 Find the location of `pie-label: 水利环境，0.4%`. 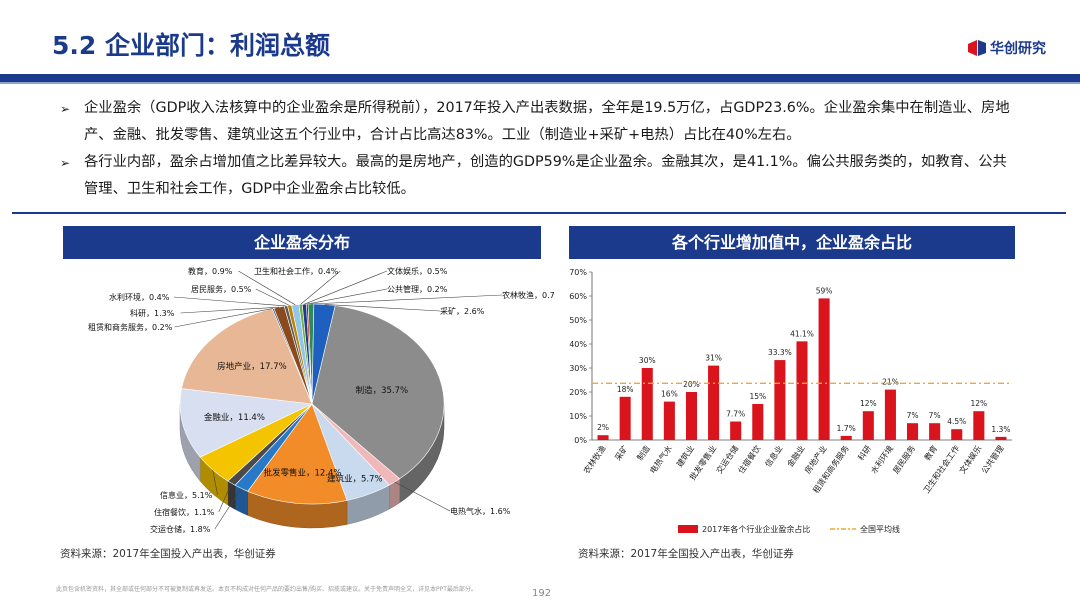

pie-label: 水利环境，0.4% is located at coordinates (139, 297).